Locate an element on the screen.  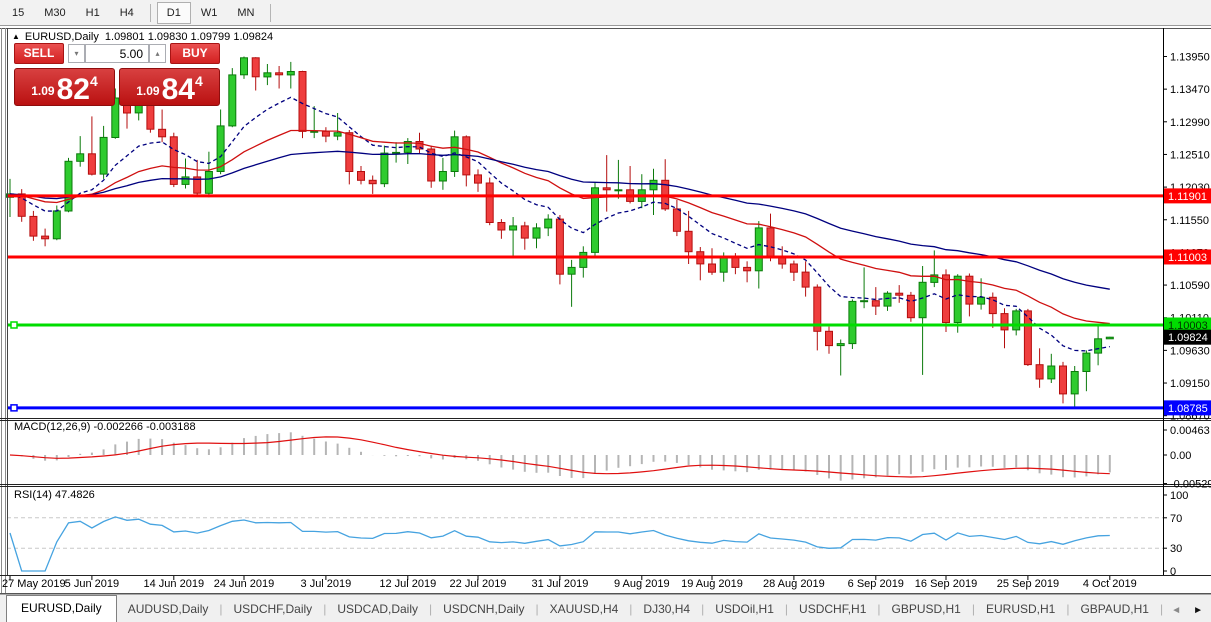
date-tick-label: 9 Aug 2019 is located at coordinates (642, 584).